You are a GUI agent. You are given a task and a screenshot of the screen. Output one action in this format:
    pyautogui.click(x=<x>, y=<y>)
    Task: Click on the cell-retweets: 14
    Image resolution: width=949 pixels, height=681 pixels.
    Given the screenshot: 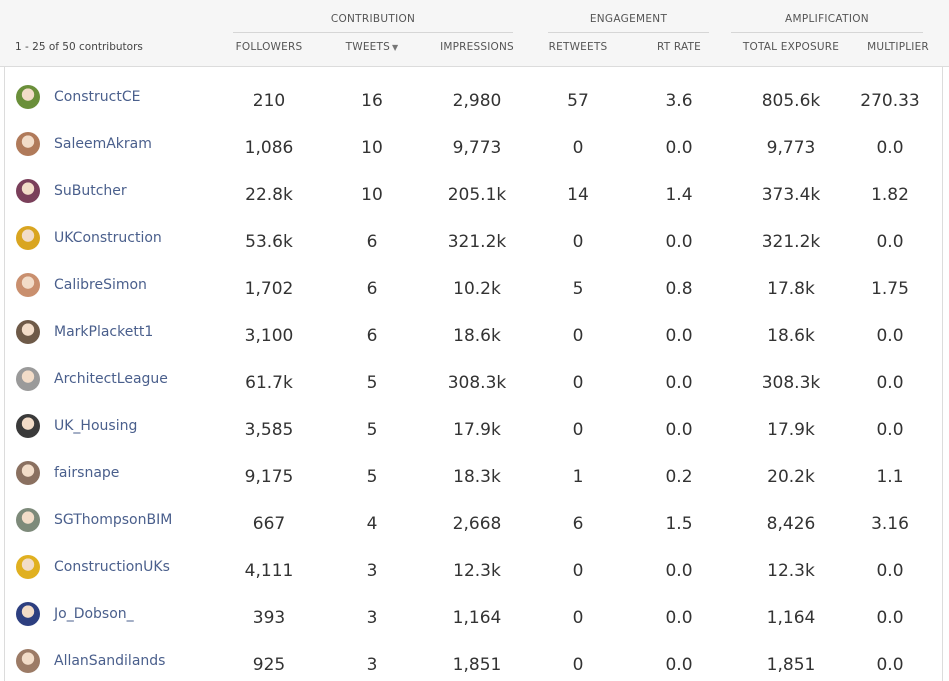 What is the action you would take?
    pyautogui.click(x=578, y=195)
    